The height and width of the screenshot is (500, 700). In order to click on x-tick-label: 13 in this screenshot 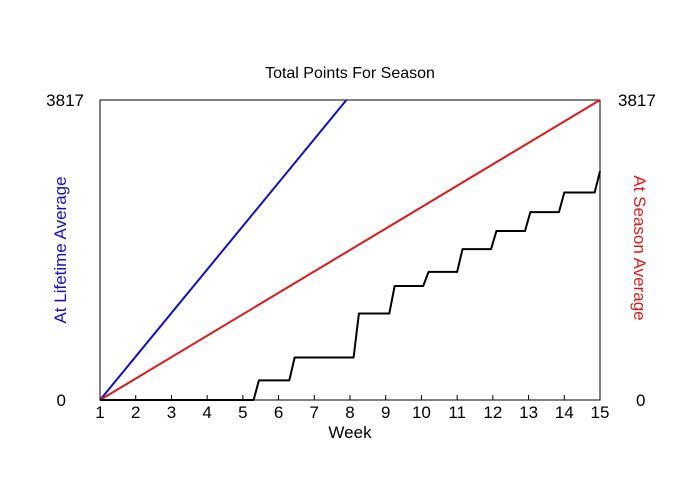, I will do `click(528, 412)`.